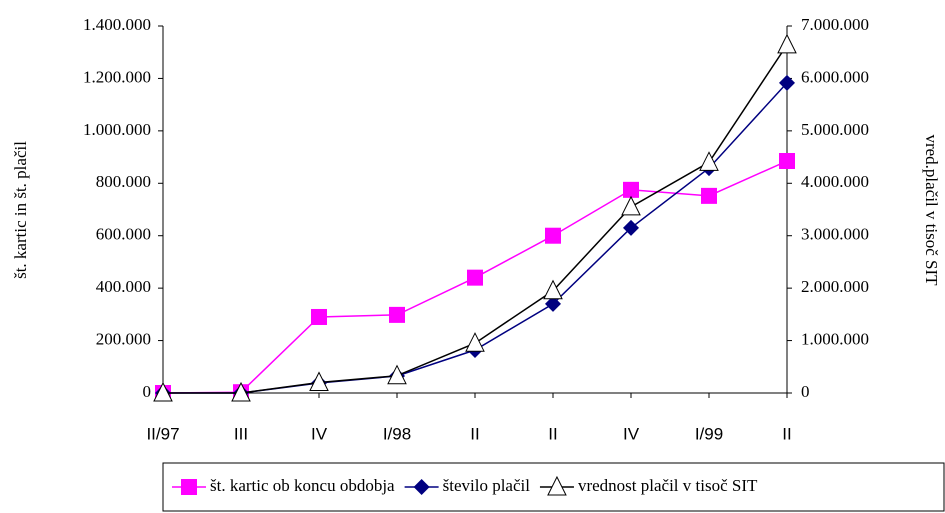 This screenshot has width=945, height=513. What do you see at coordinates (123, 286) in the screenshot?
I see `y-tick-label: 400.000` at bounding box center [123, 286].